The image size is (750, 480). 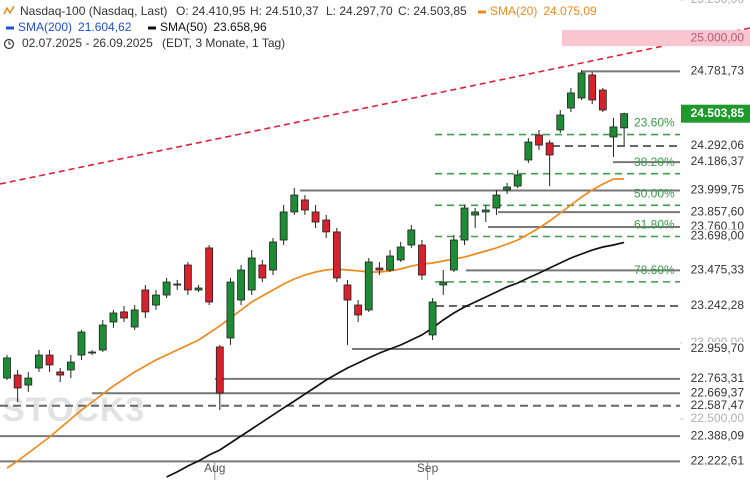 What do you see at coordinates (284, 11) in the screenshot?
I see `ohlc-label: H: 24.510,37` at bounding box center [284, 11].